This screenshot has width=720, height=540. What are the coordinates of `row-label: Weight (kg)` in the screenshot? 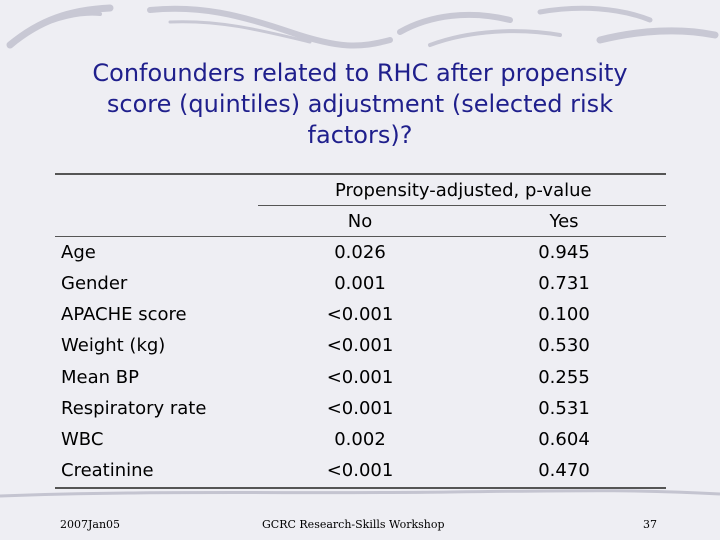 It's located at (113, 345).